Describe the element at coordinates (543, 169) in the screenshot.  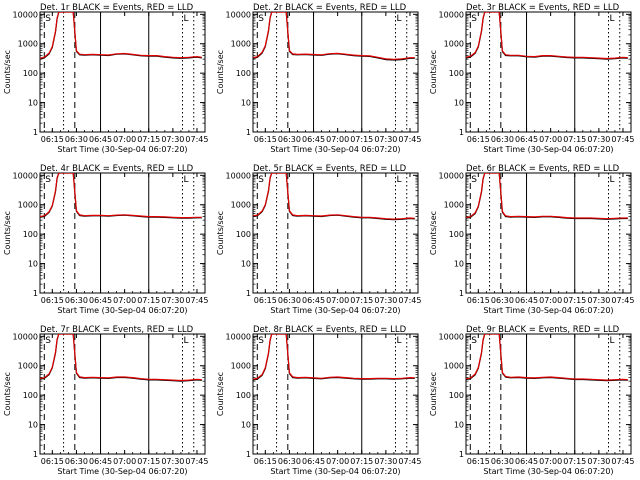
I see `panel-title: Det. 6r BLACK = Events, RED = LLD` at that location.